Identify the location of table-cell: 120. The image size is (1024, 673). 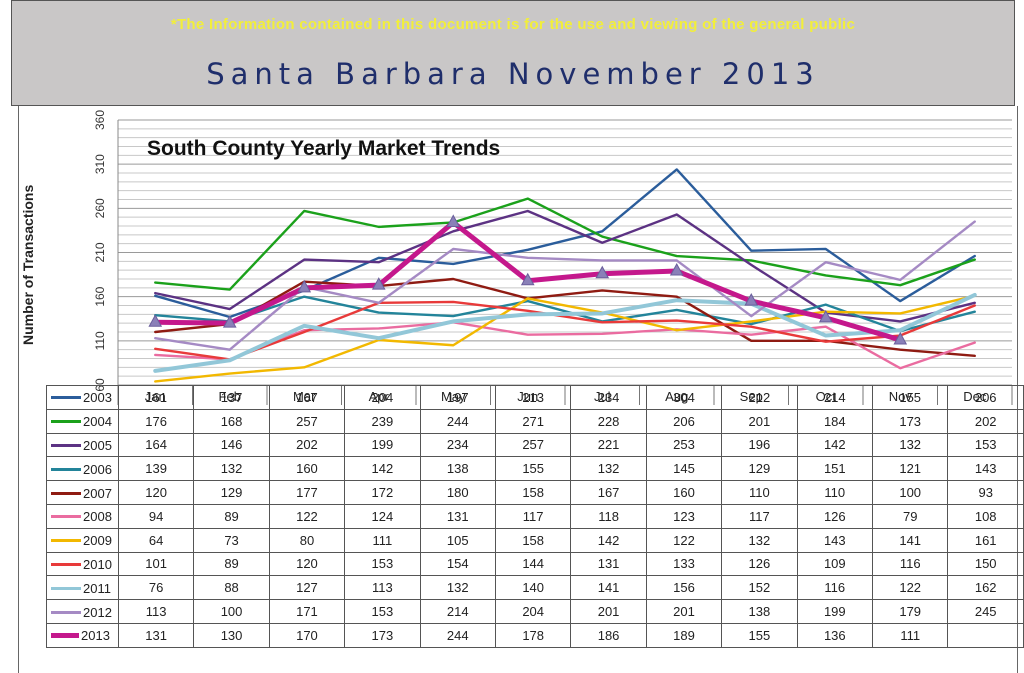
(307, 564).